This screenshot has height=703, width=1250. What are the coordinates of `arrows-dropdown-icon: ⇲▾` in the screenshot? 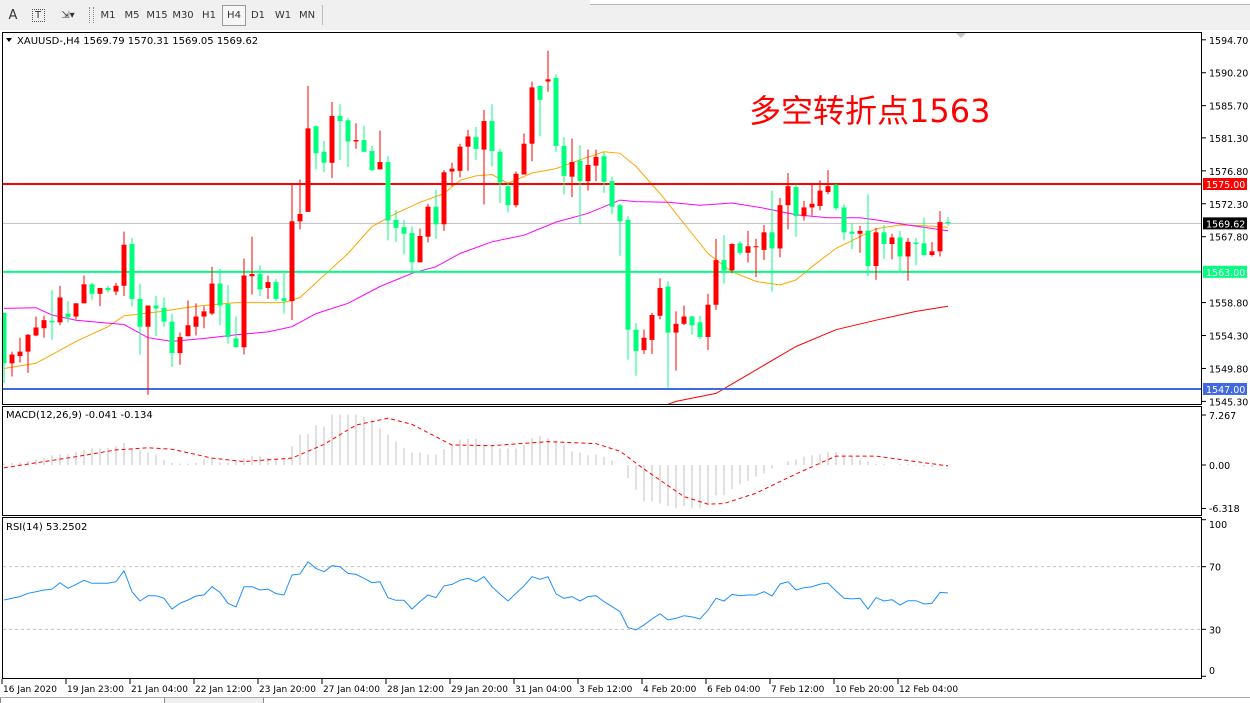 It's located at (68, 15).